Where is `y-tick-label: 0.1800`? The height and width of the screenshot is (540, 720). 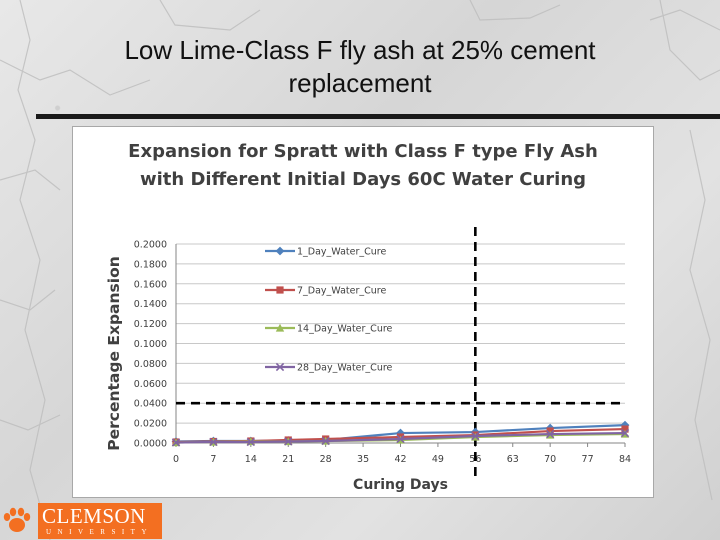 y-tick-label: 0.1800 is located at coordinates (150, 264).